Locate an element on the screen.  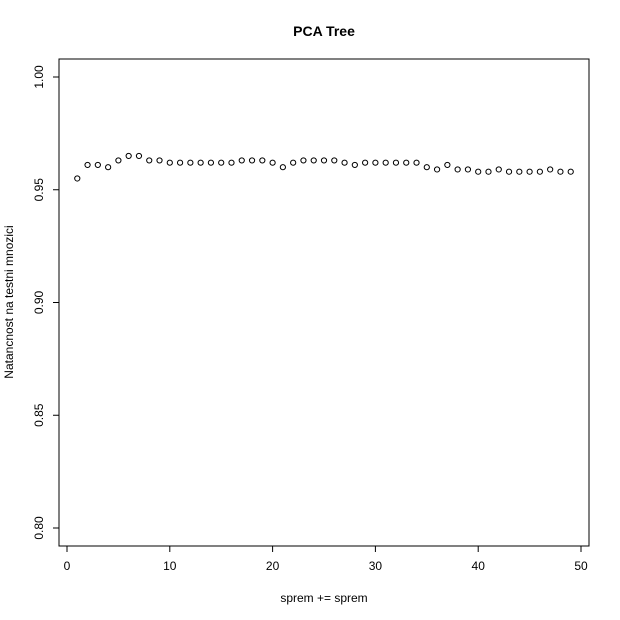
y-tick-label: 1.00 is located at coordinates (39, 77).